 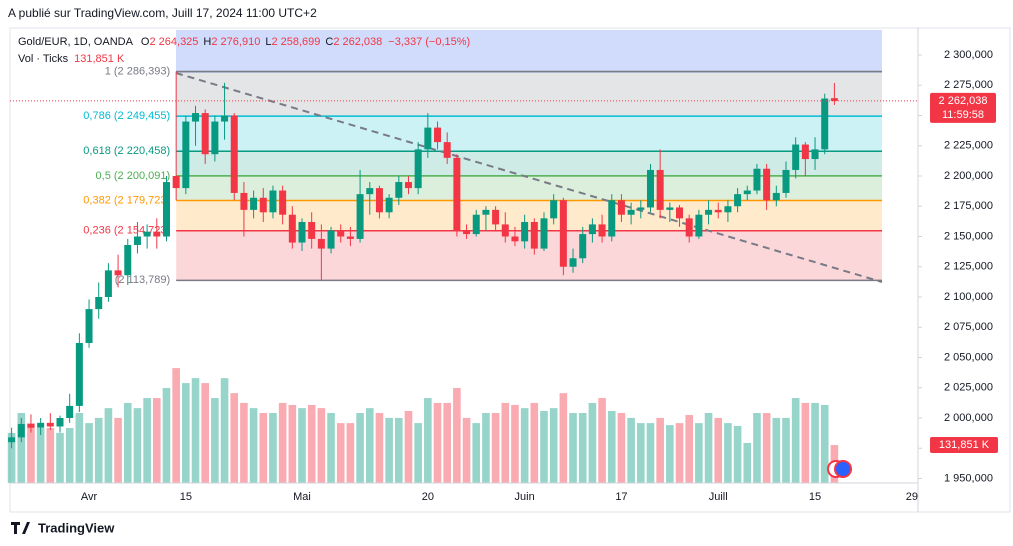 I want to click on o-value: 2 264,325, so click(x=173, y=42).